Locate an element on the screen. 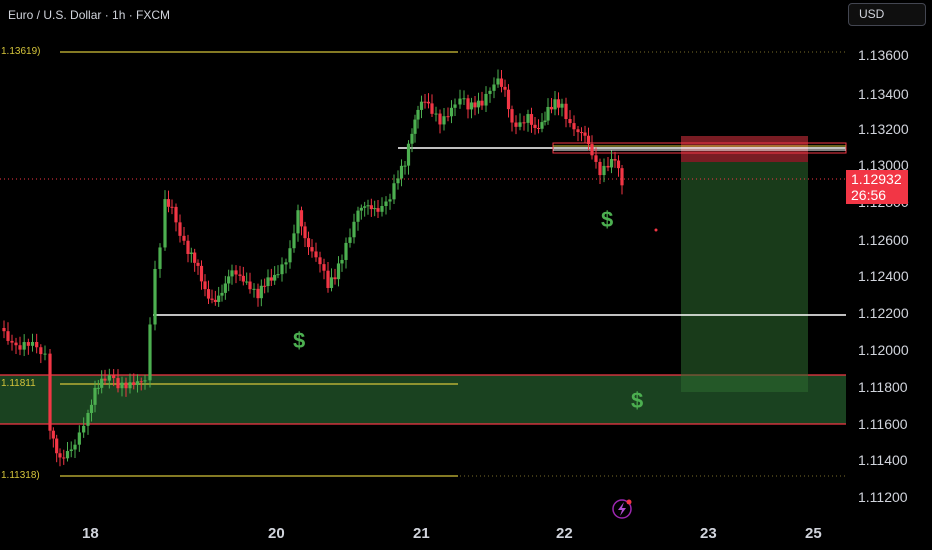 The height and width of the screenshot is (550, 932). chart-title: Euro / U.S. Dollar · 1h · FXCM is located at coordinates (89, 15).